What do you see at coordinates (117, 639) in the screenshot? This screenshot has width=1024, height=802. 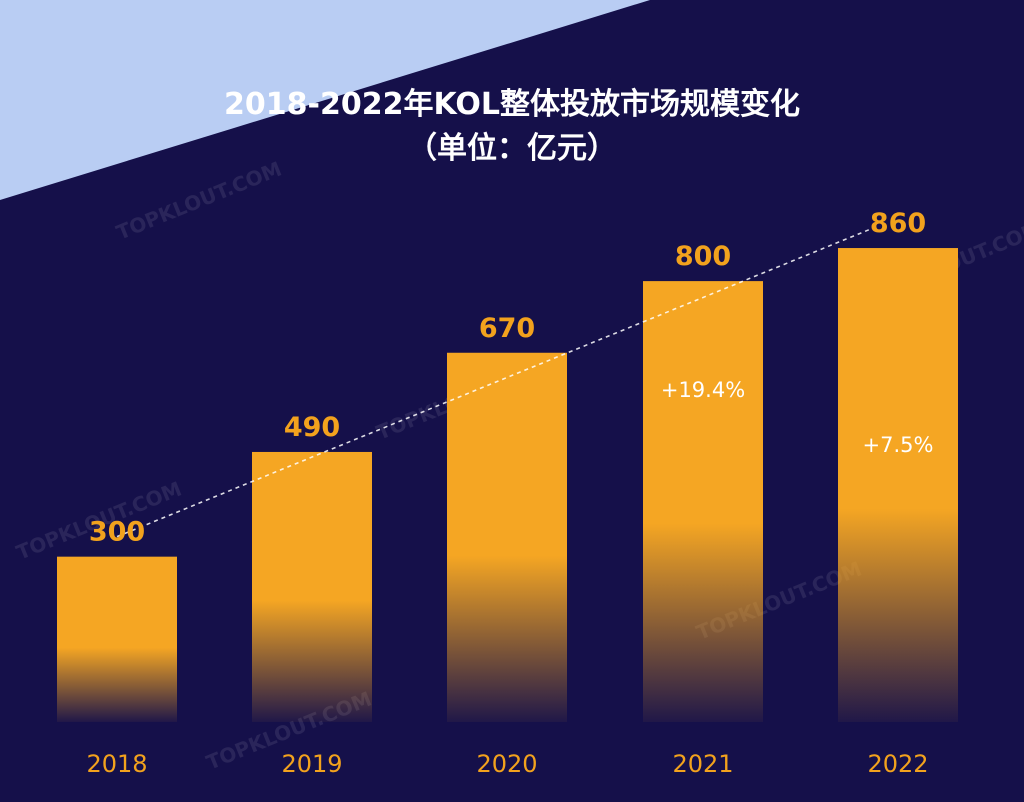 I see `bar-2018` at bounding box center [117, 639].